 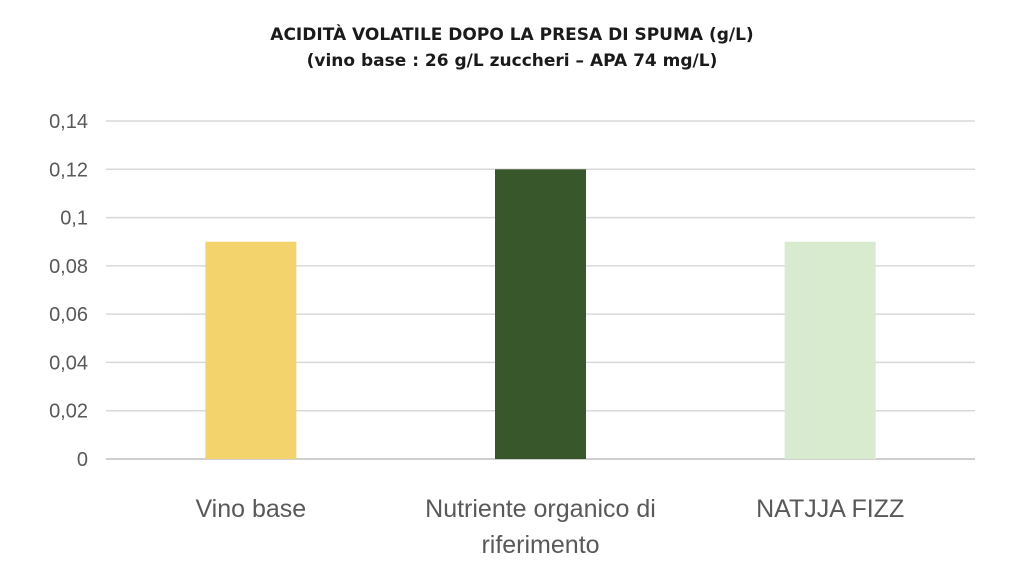 What do you see at coordinates (68, 170) in the screenshot?
I see `y-tick-label: 0,12` at bounding box center [68, 170].